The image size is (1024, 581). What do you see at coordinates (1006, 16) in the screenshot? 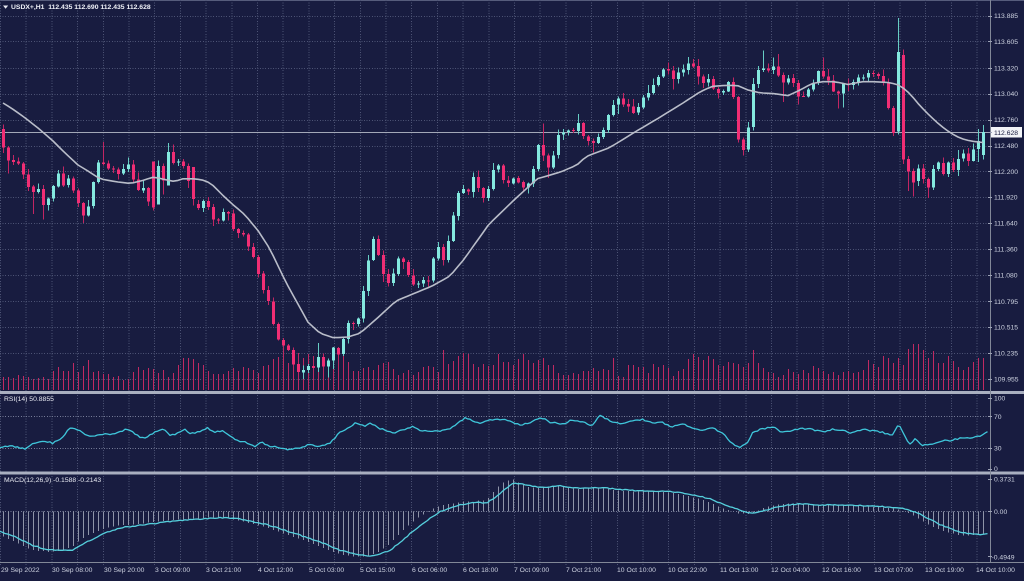
I see `svg-text: 113.885` at bounding box center [1006, 16].